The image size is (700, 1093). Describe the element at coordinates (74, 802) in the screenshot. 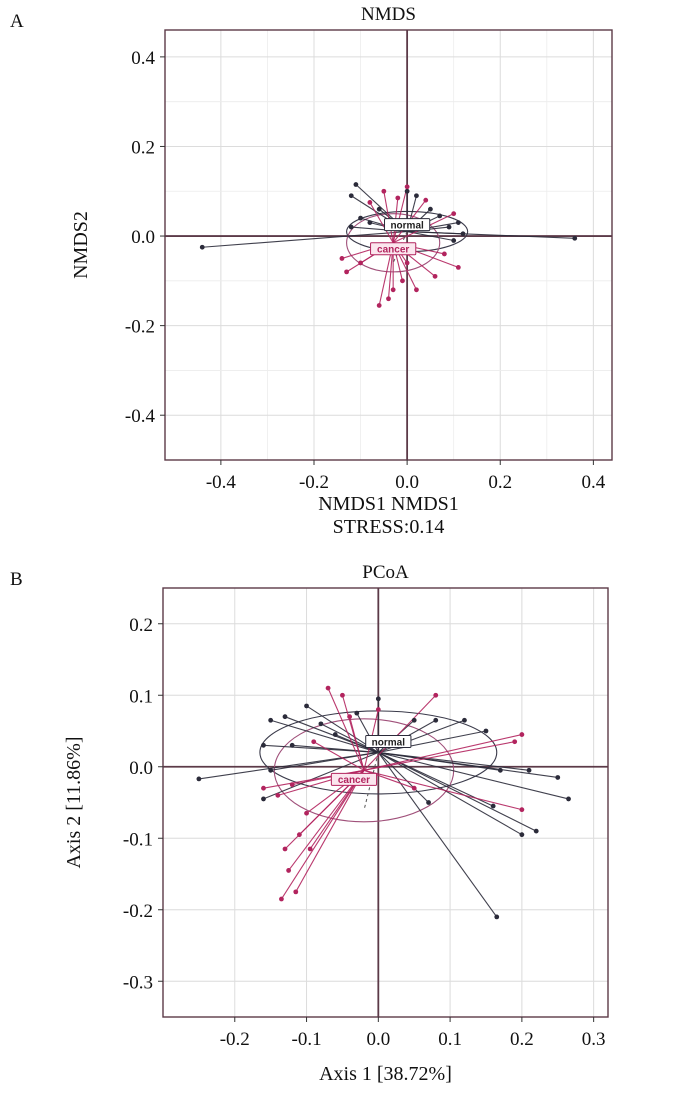

I see `y-axis-label: Axis 2 [11.86%]` at that location.